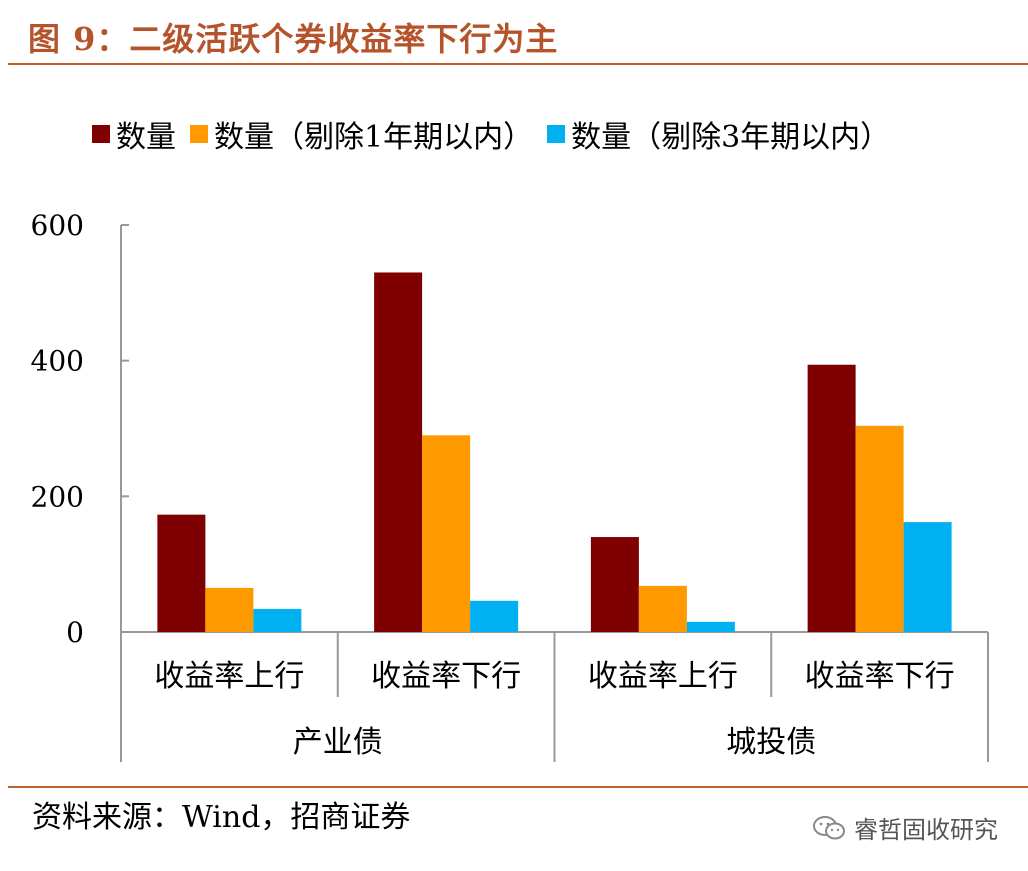  What do you see at coordinates (829, 827) in the screenshot?
I see `wechat-icon` at bounding box center [829, 827].